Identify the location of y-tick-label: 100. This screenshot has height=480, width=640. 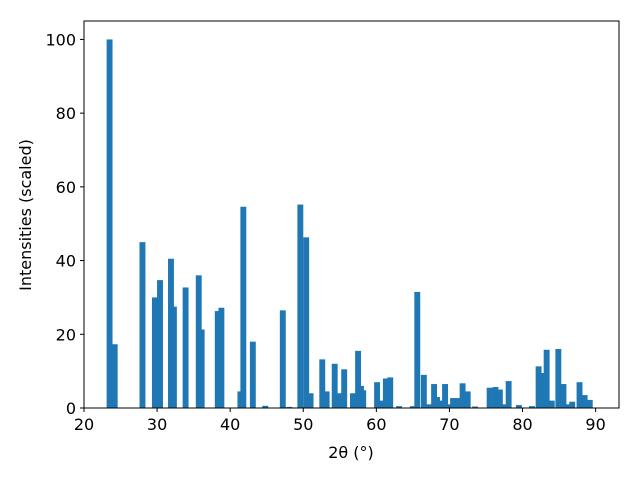
(60, 39).